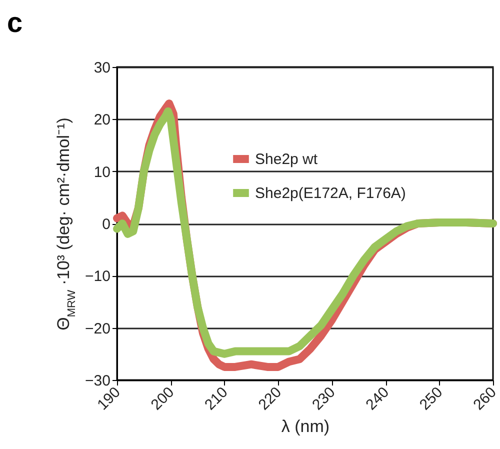 This screenshot has width=500, height=449. I want to click on y-tick-label: 0, so click(106, 224).